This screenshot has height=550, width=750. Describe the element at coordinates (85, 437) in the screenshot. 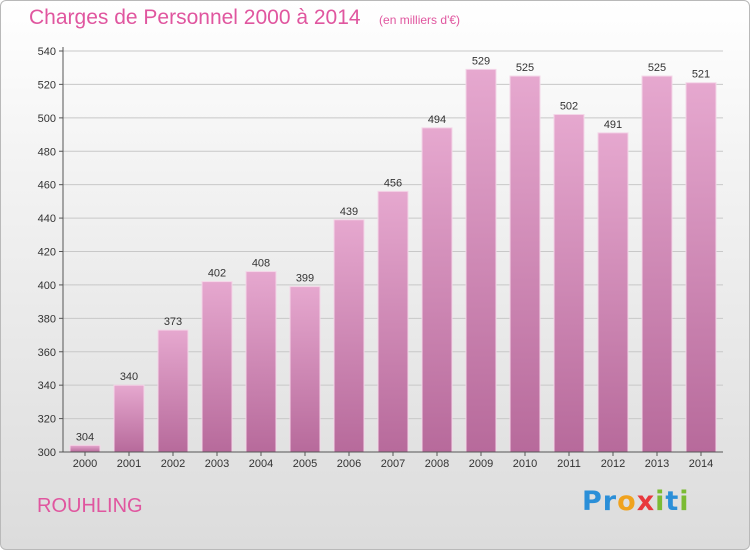

I see `value-label: 304` at that location.